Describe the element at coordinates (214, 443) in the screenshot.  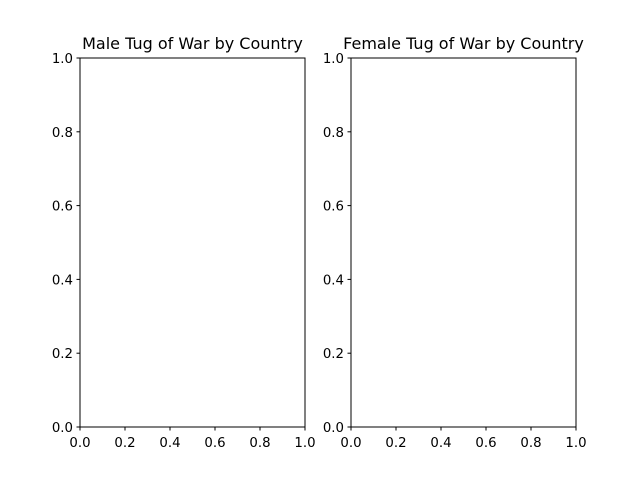
I see `male-x-tick-label: 0.6` at that location.